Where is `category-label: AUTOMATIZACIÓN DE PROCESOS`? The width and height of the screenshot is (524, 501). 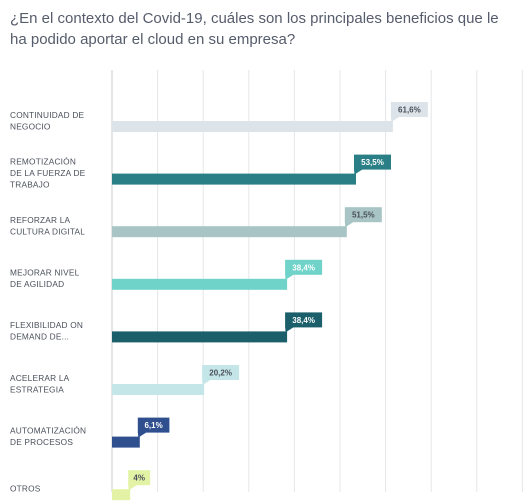
category-label: AUTOMATIZACIÓN DE PROCESOS is located at coordinates (48, 436).